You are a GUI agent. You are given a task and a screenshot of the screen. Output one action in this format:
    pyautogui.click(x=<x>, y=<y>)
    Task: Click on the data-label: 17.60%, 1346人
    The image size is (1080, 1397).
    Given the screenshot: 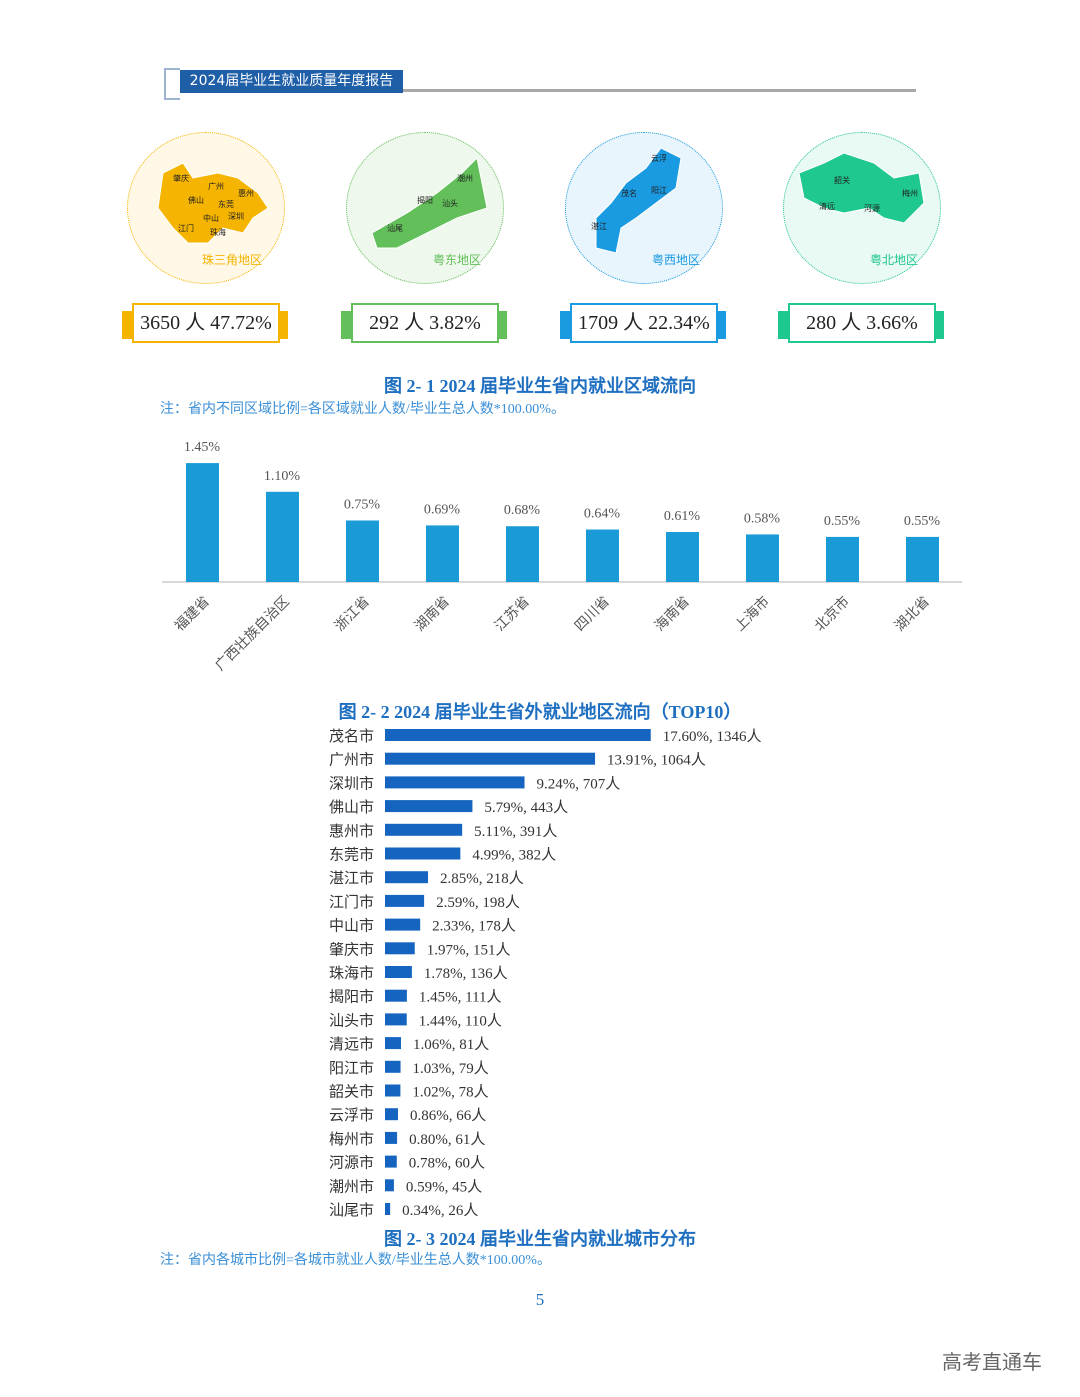 What is the action you would take?
    pyautogui.click(x=712, y=736)
    